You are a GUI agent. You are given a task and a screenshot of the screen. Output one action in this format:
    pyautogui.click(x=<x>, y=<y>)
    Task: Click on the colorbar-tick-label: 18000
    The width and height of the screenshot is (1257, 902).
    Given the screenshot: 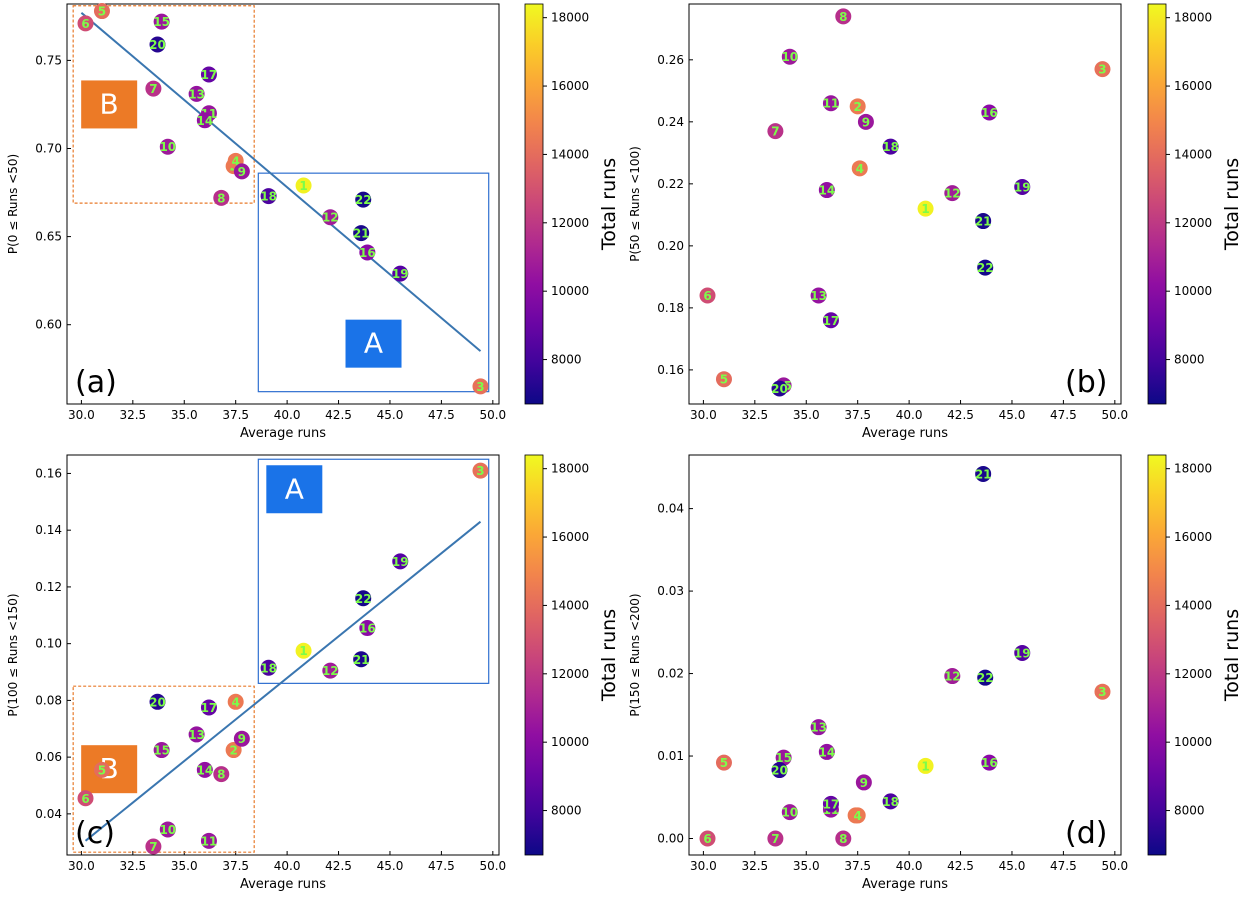 What is the action you would take?
    pyautogui.click(x=1193, y=469)
    